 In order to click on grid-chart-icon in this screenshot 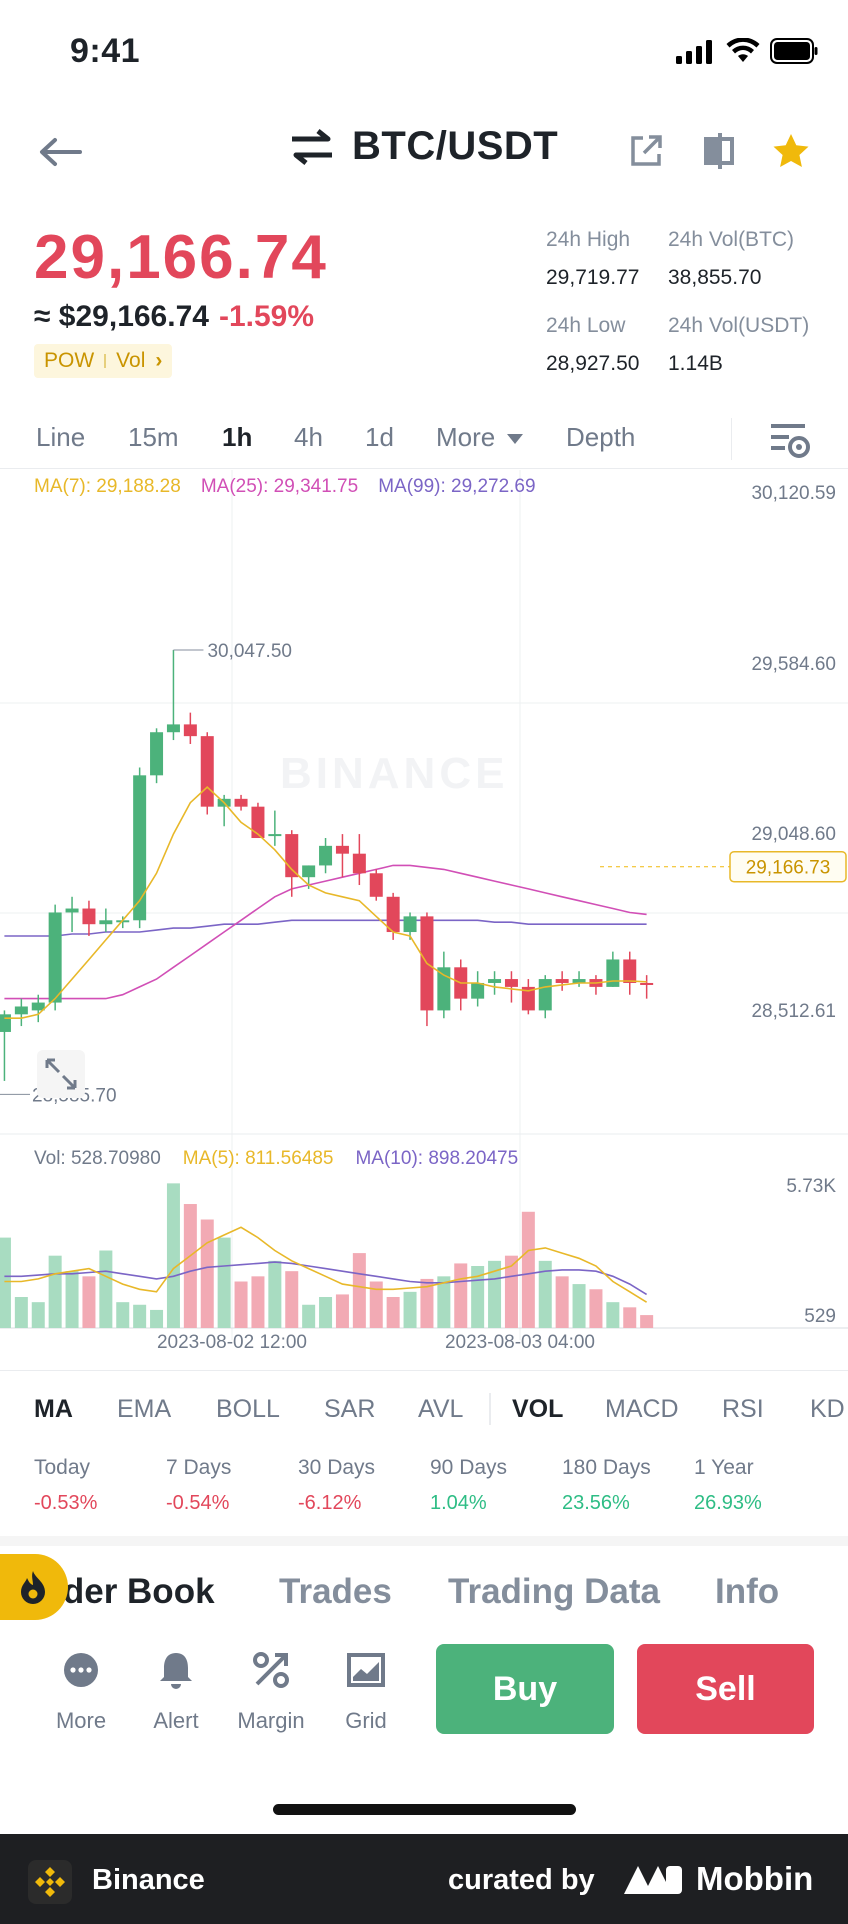, I will do `click(366, 1670)`.